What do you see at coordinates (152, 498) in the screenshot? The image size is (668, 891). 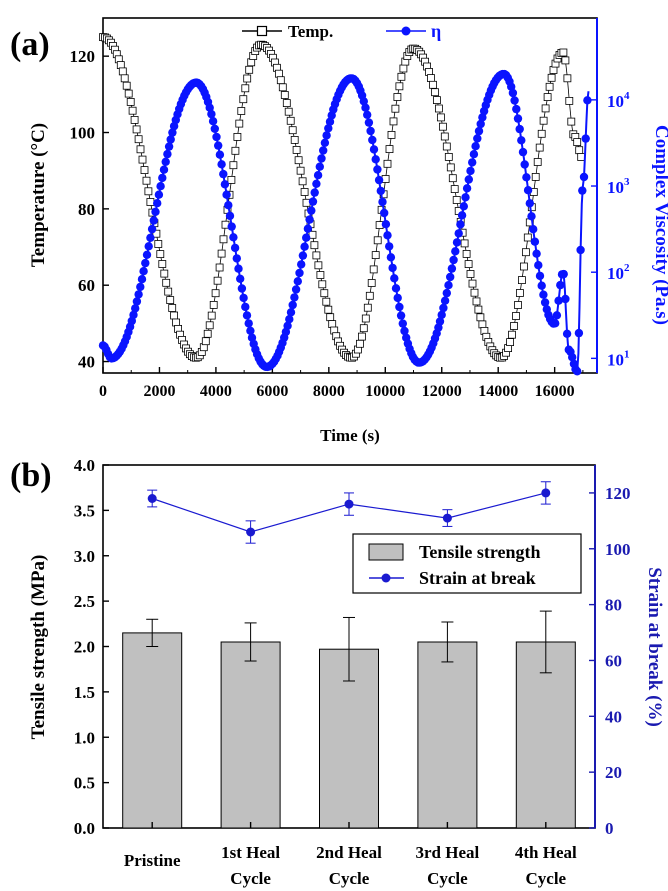 I see `strain-point` at bounding box center [152, 498].